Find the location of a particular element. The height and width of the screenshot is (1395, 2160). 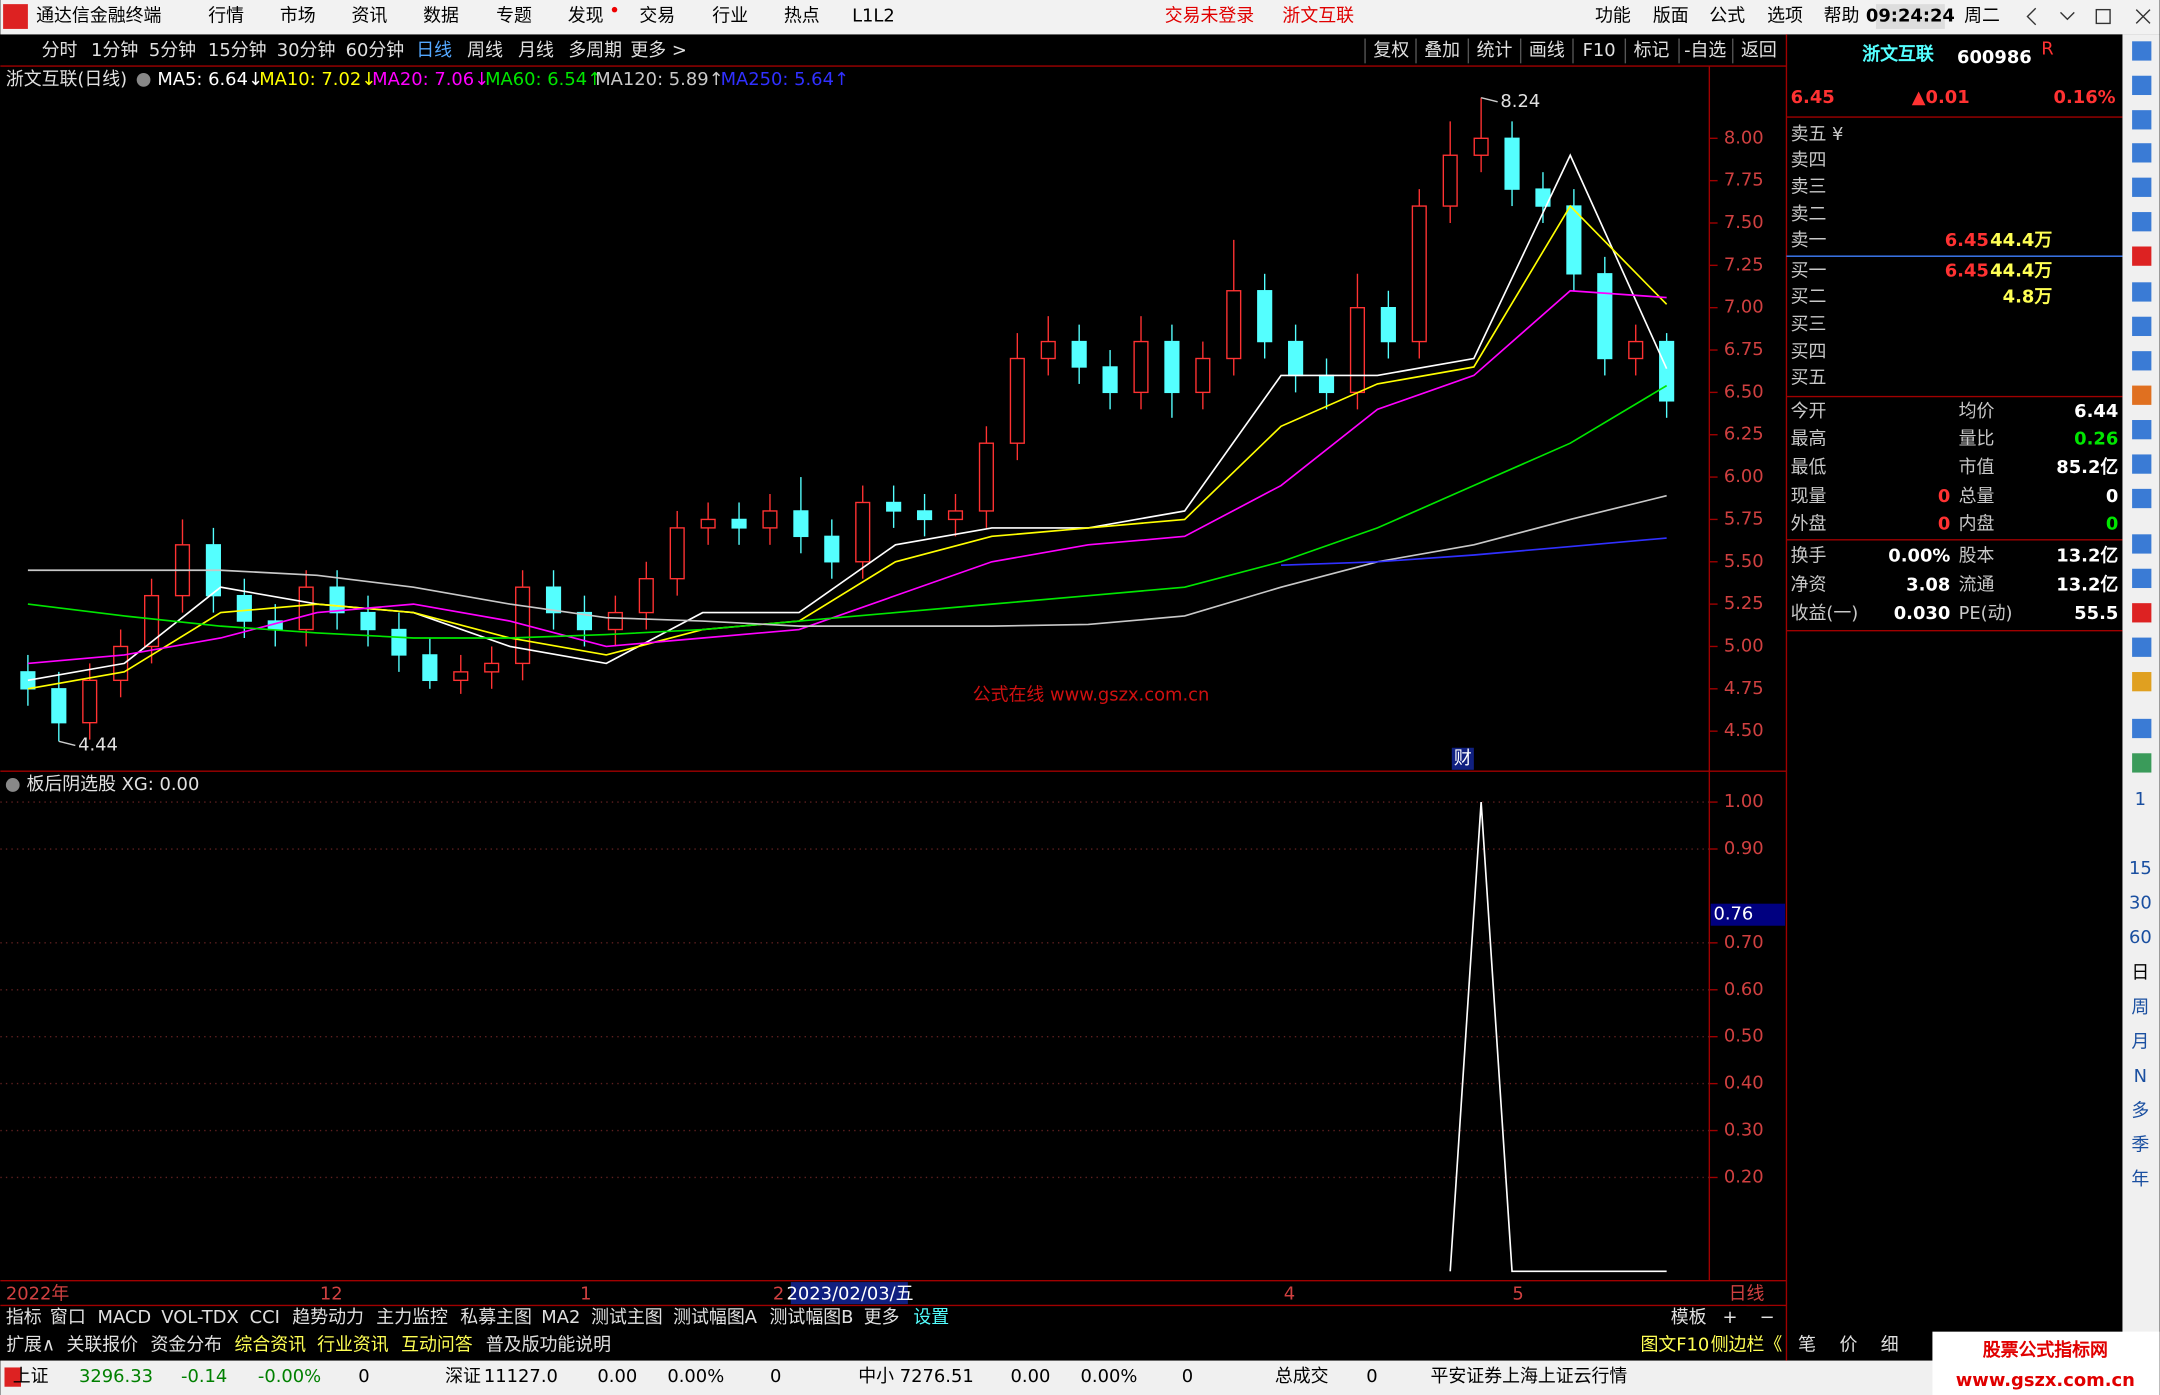

status-text: 浙文互联 is located at coordinates (1318, 16).